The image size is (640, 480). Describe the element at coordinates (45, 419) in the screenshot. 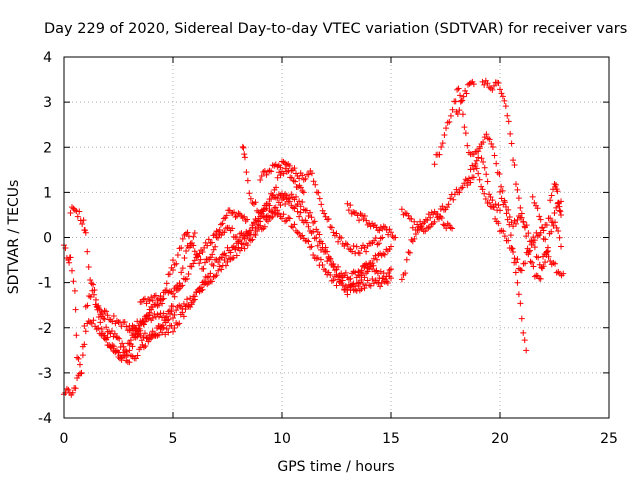

I see `y-tick-label: -4` at that location.